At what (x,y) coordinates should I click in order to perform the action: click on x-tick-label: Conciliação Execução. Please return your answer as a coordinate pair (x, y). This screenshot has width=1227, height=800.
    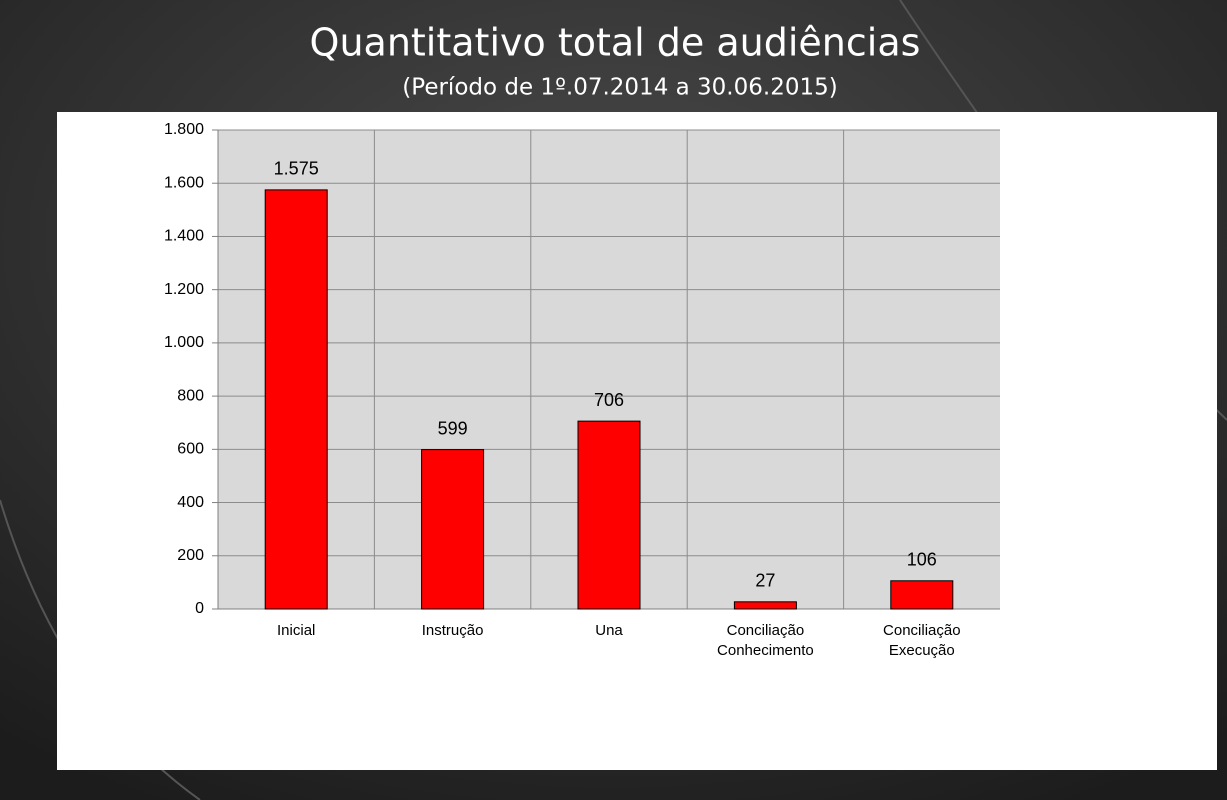
    Looking at the image, I should click on (922, 640).